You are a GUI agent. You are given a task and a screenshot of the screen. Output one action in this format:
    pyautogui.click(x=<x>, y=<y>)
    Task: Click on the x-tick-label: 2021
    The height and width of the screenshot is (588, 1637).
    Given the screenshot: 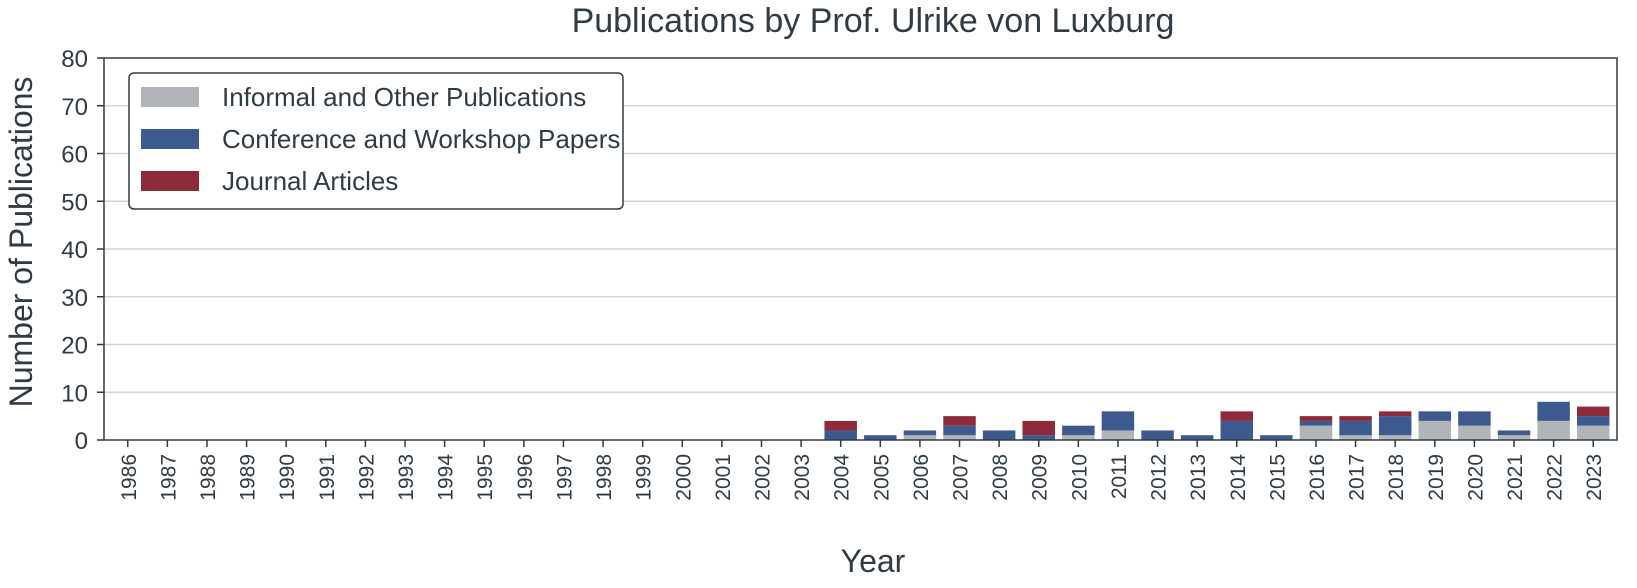 What is the action you would take?
    pyautogui.click(x=1515, y=477)
    